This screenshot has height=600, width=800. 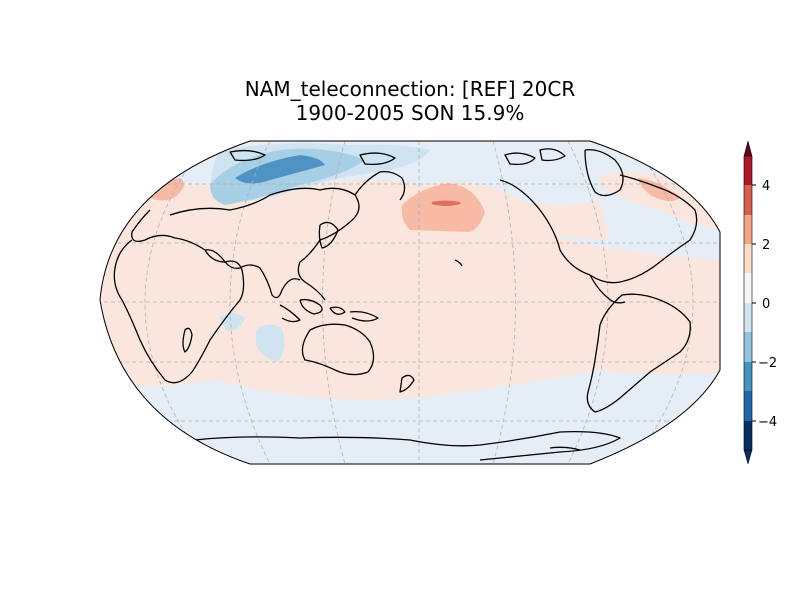 I want to click on map-title-line-2: 1900-2005 SON 15.9%, so click(x=410, y=113).